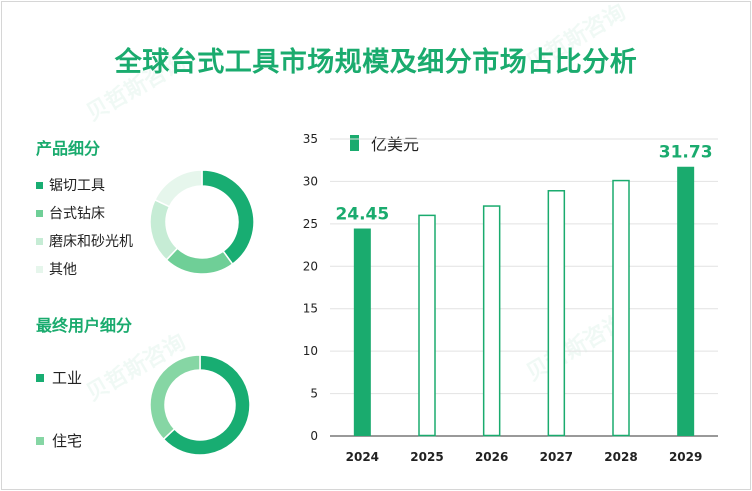 The image size is (752, 491). I want to click on x-tick-label: 2026, so click(491, 457).